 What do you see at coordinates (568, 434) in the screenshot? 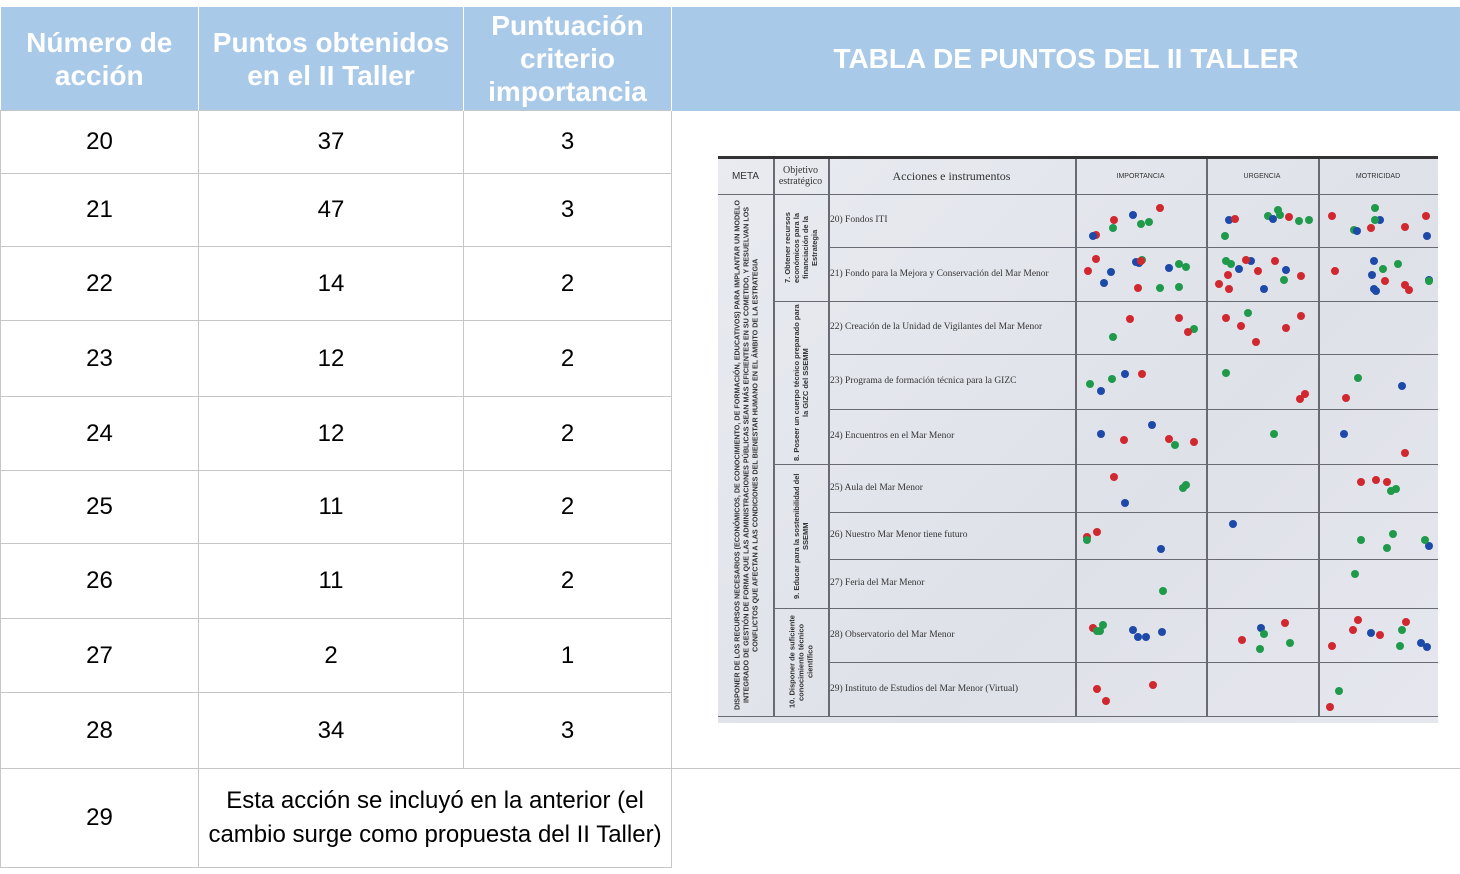
I see `table-cell: 2` at bounding box center [568, 434].